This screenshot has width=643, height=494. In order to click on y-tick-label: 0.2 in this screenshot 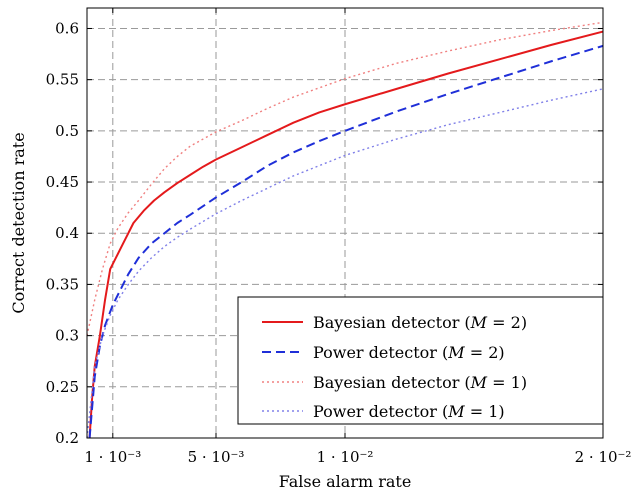, I will do `click(67, 438)`.